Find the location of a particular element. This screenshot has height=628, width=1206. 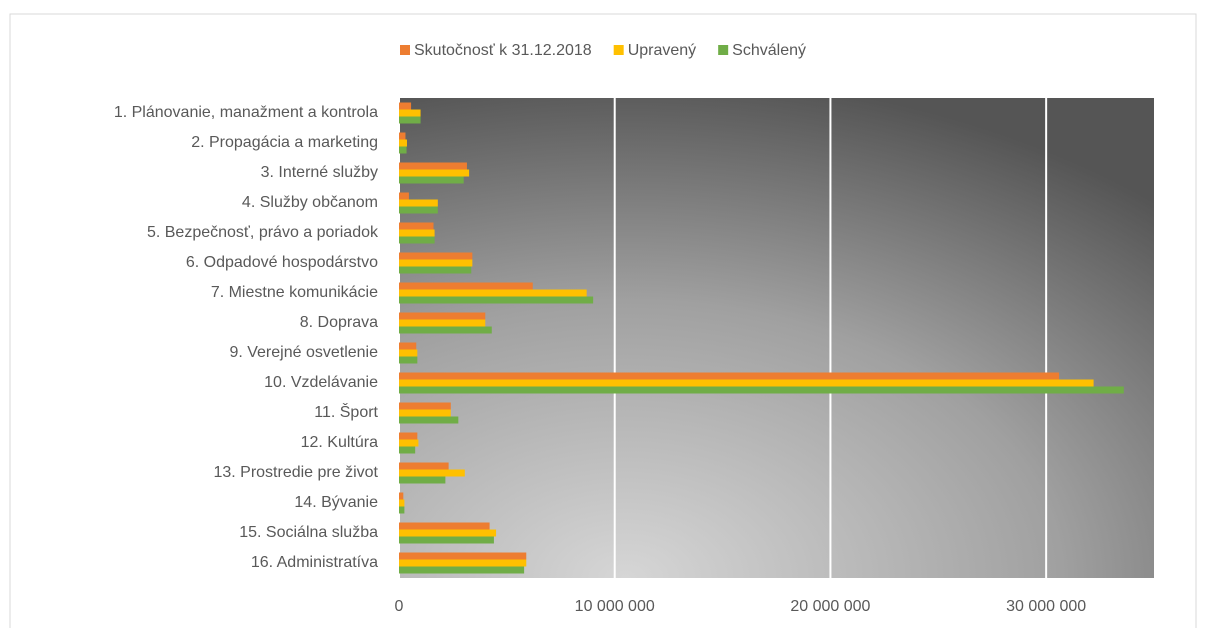

y-tick-label: 13. Prostredie pre život is located at coordinates (295, 472).